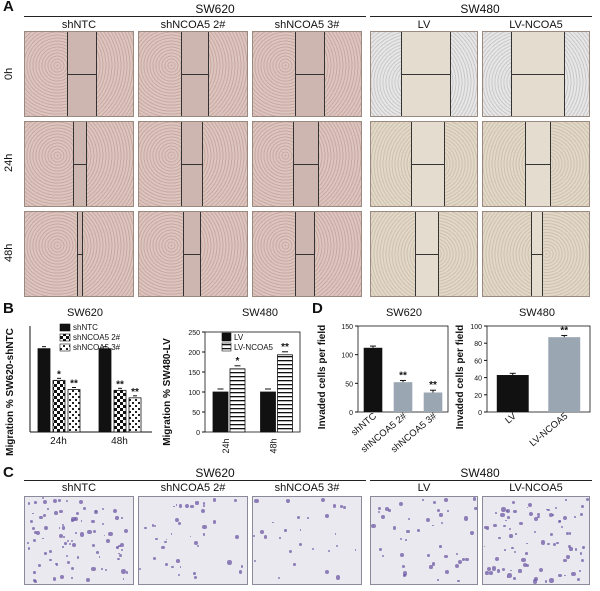 This screenshot has width=600, height=591. I want to click on chart-b-sw480-legend-swatch, so click(226, 337).